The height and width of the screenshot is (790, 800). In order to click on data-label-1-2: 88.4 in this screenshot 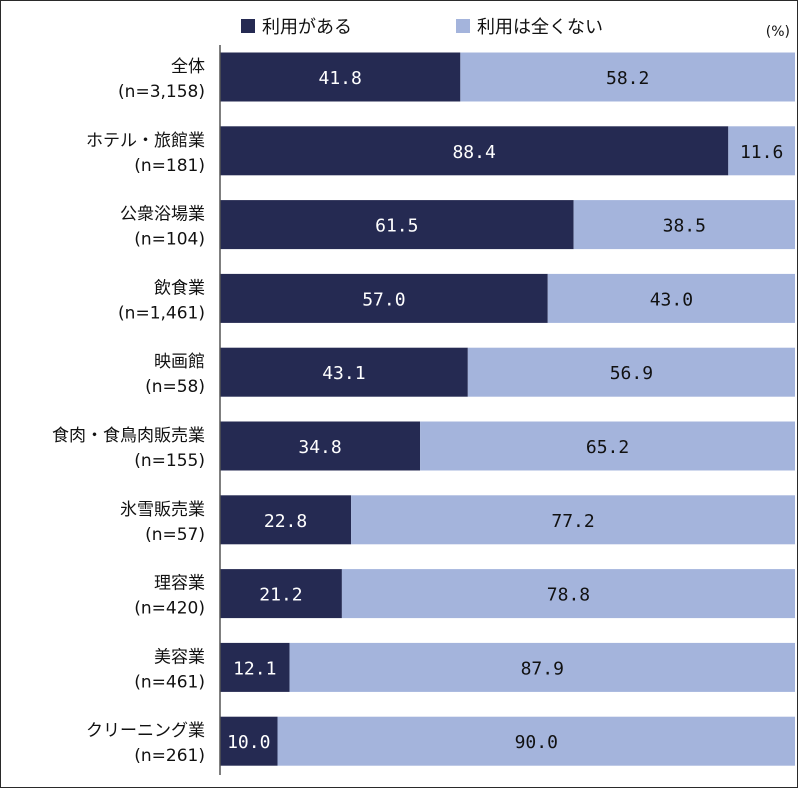, I will do `click(473, 152)`.